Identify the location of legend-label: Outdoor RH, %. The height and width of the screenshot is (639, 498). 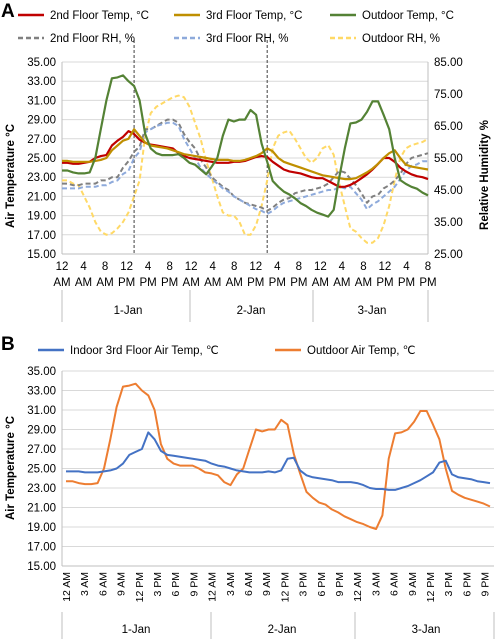
(401, 39).